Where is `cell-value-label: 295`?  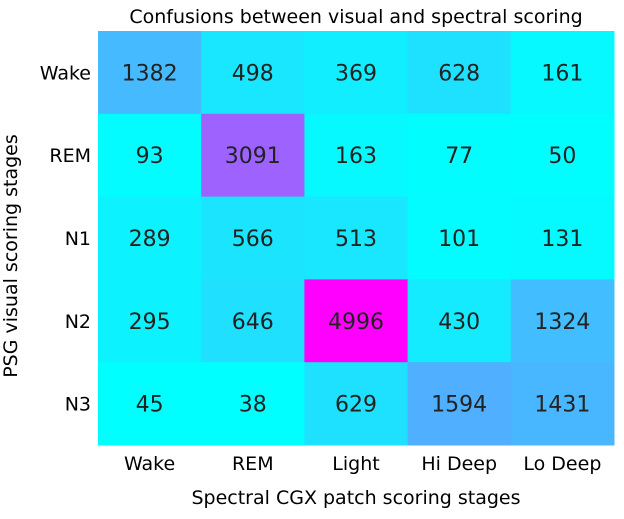 cell-value-label: 295 is located at coordinates (150, 322).